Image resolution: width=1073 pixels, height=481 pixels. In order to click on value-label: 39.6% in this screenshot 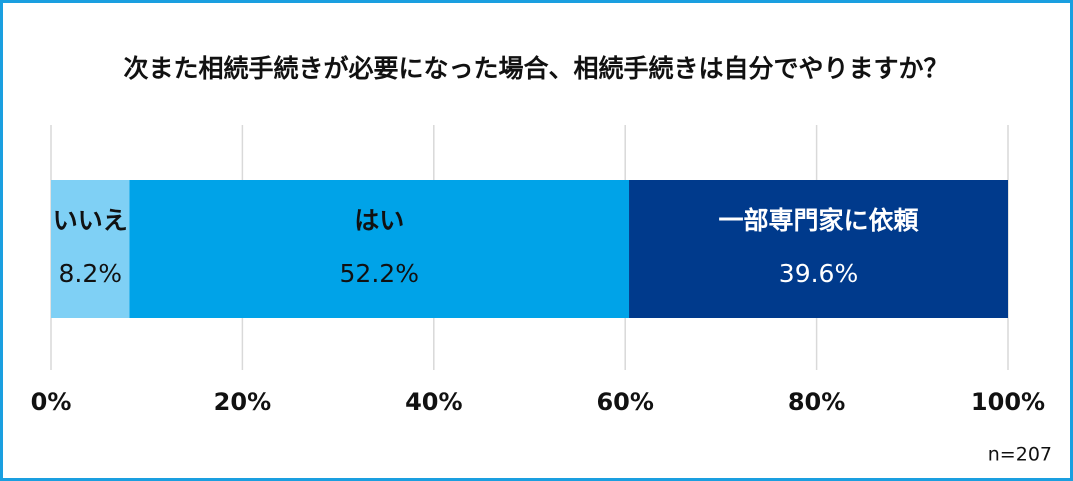, I will do `click(818, 273)`.